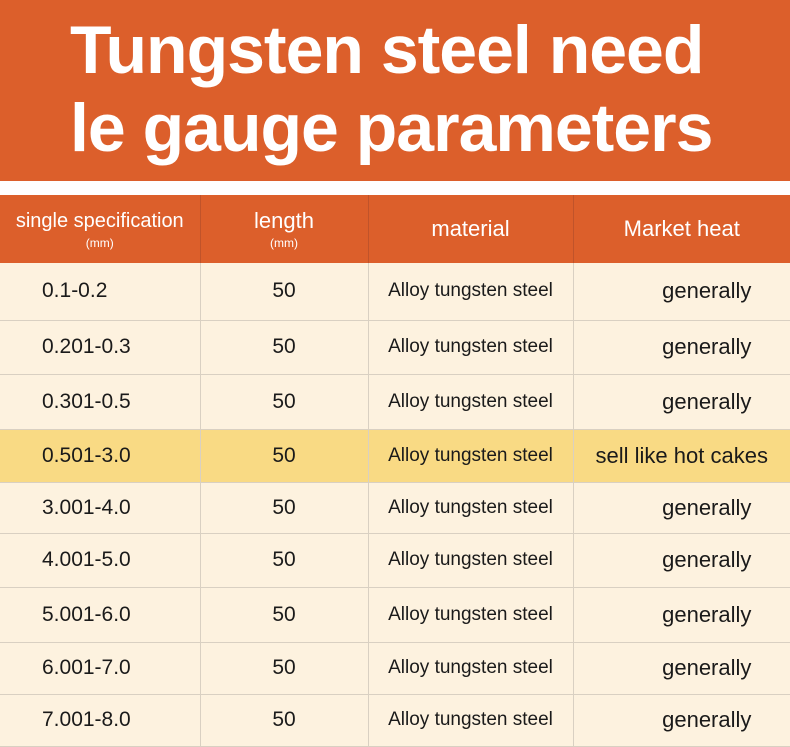 The image size is (790, 747). What do you see at coordinates (387, 50) in the screenshot?
I see `title-line-1: Tungsten steel need` at bounding box center [387, 50].